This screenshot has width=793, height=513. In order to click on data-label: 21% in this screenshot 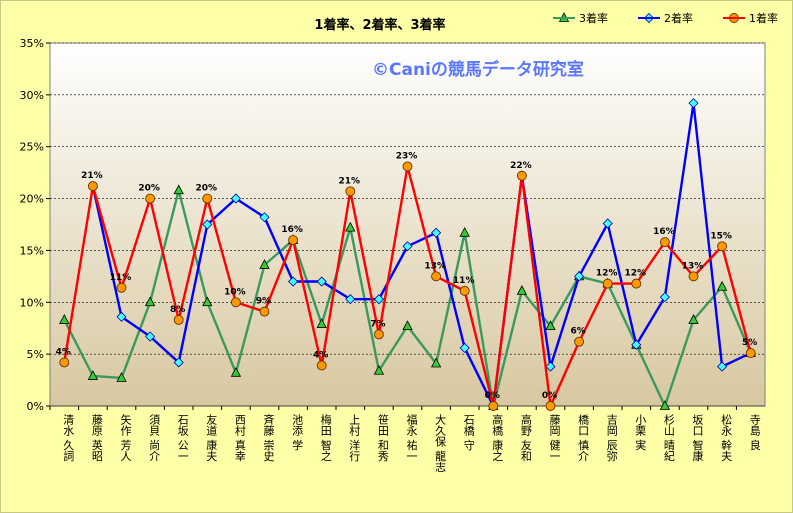, I will do `click(92, 176)`.